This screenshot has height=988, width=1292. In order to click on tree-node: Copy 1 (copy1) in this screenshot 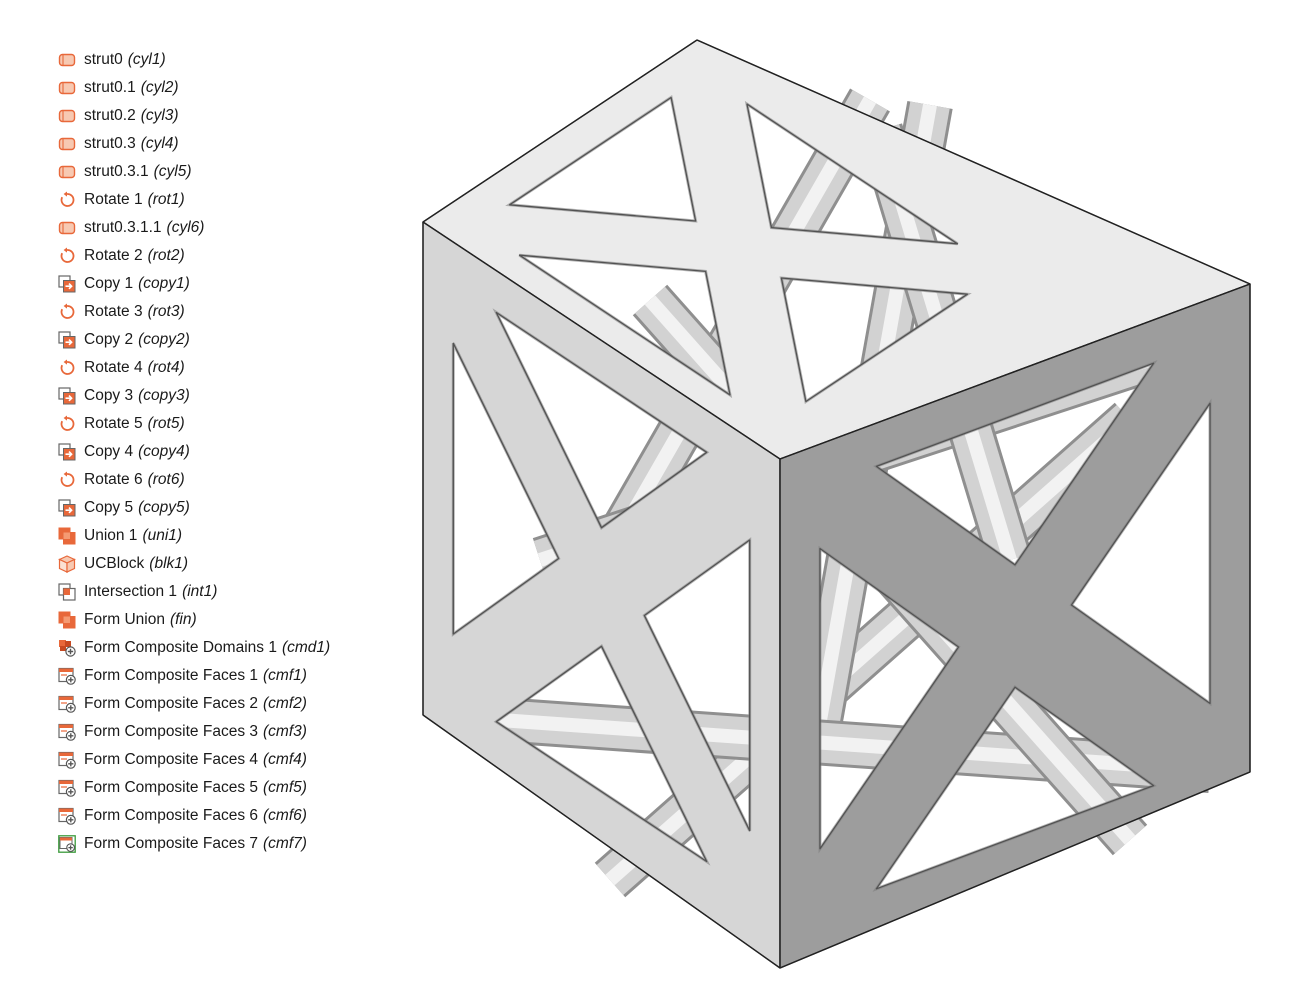, I will do `click(228, 284)`.